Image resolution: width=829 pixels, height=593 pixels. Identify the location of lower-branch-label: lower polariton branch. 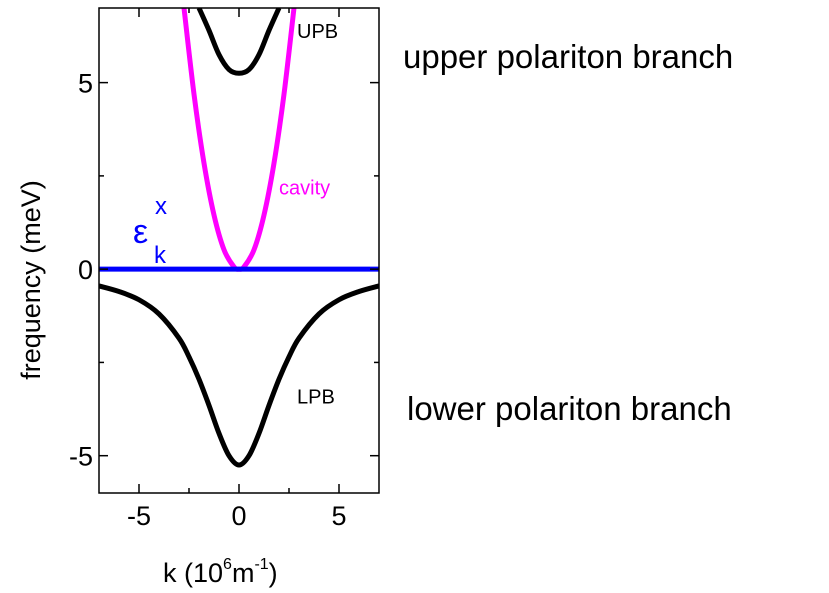
(569, 408).